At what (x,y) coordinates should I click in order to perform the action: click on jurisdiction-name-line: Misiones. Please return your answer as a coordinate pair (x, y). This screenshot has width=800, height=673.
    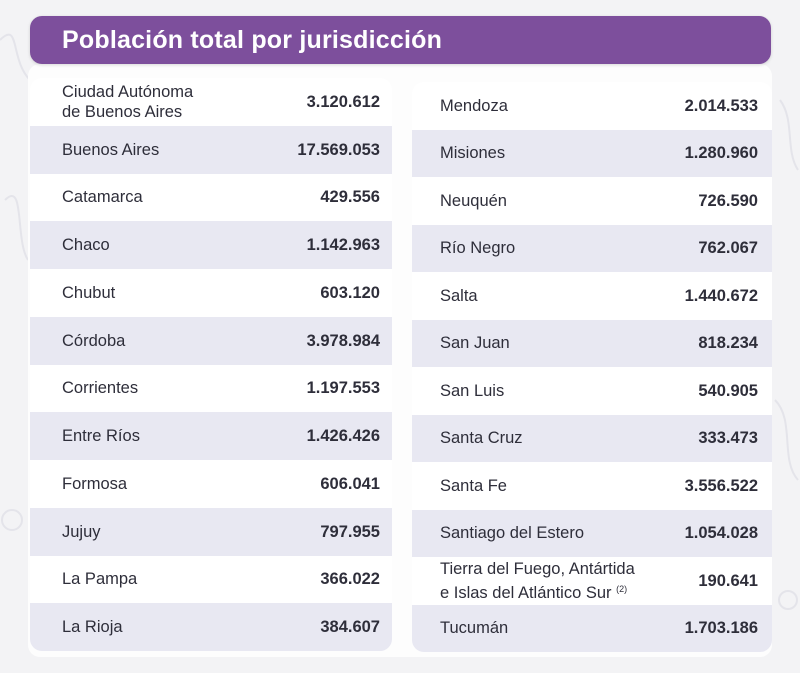
    Looking at the image, I should click on (473, 153).